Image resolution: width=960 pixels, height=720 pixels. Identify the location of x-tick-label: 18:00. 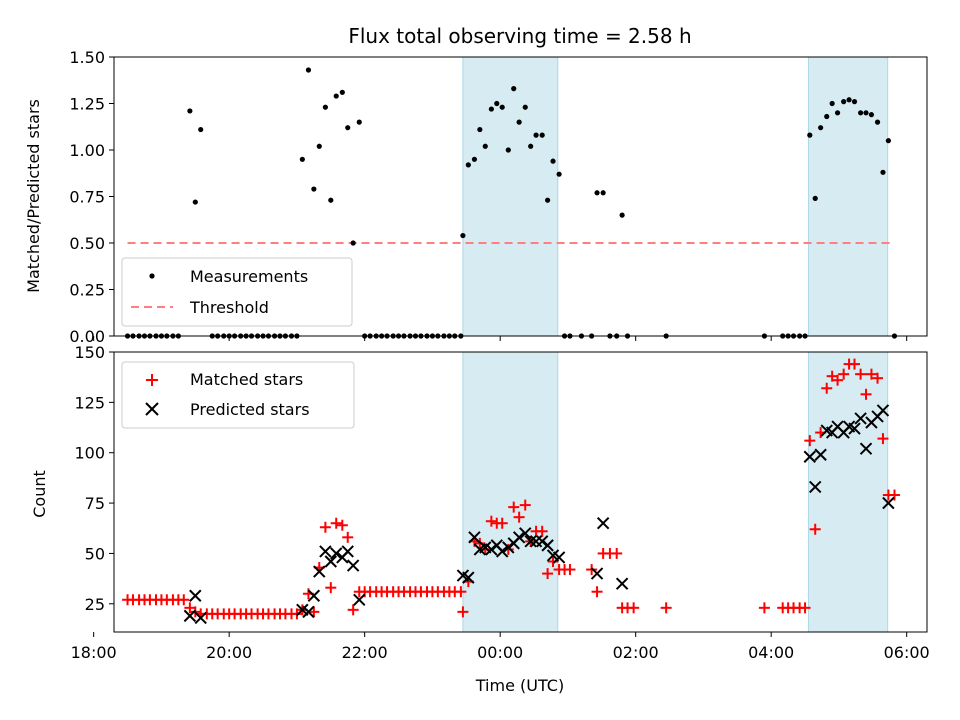
(94, 652).